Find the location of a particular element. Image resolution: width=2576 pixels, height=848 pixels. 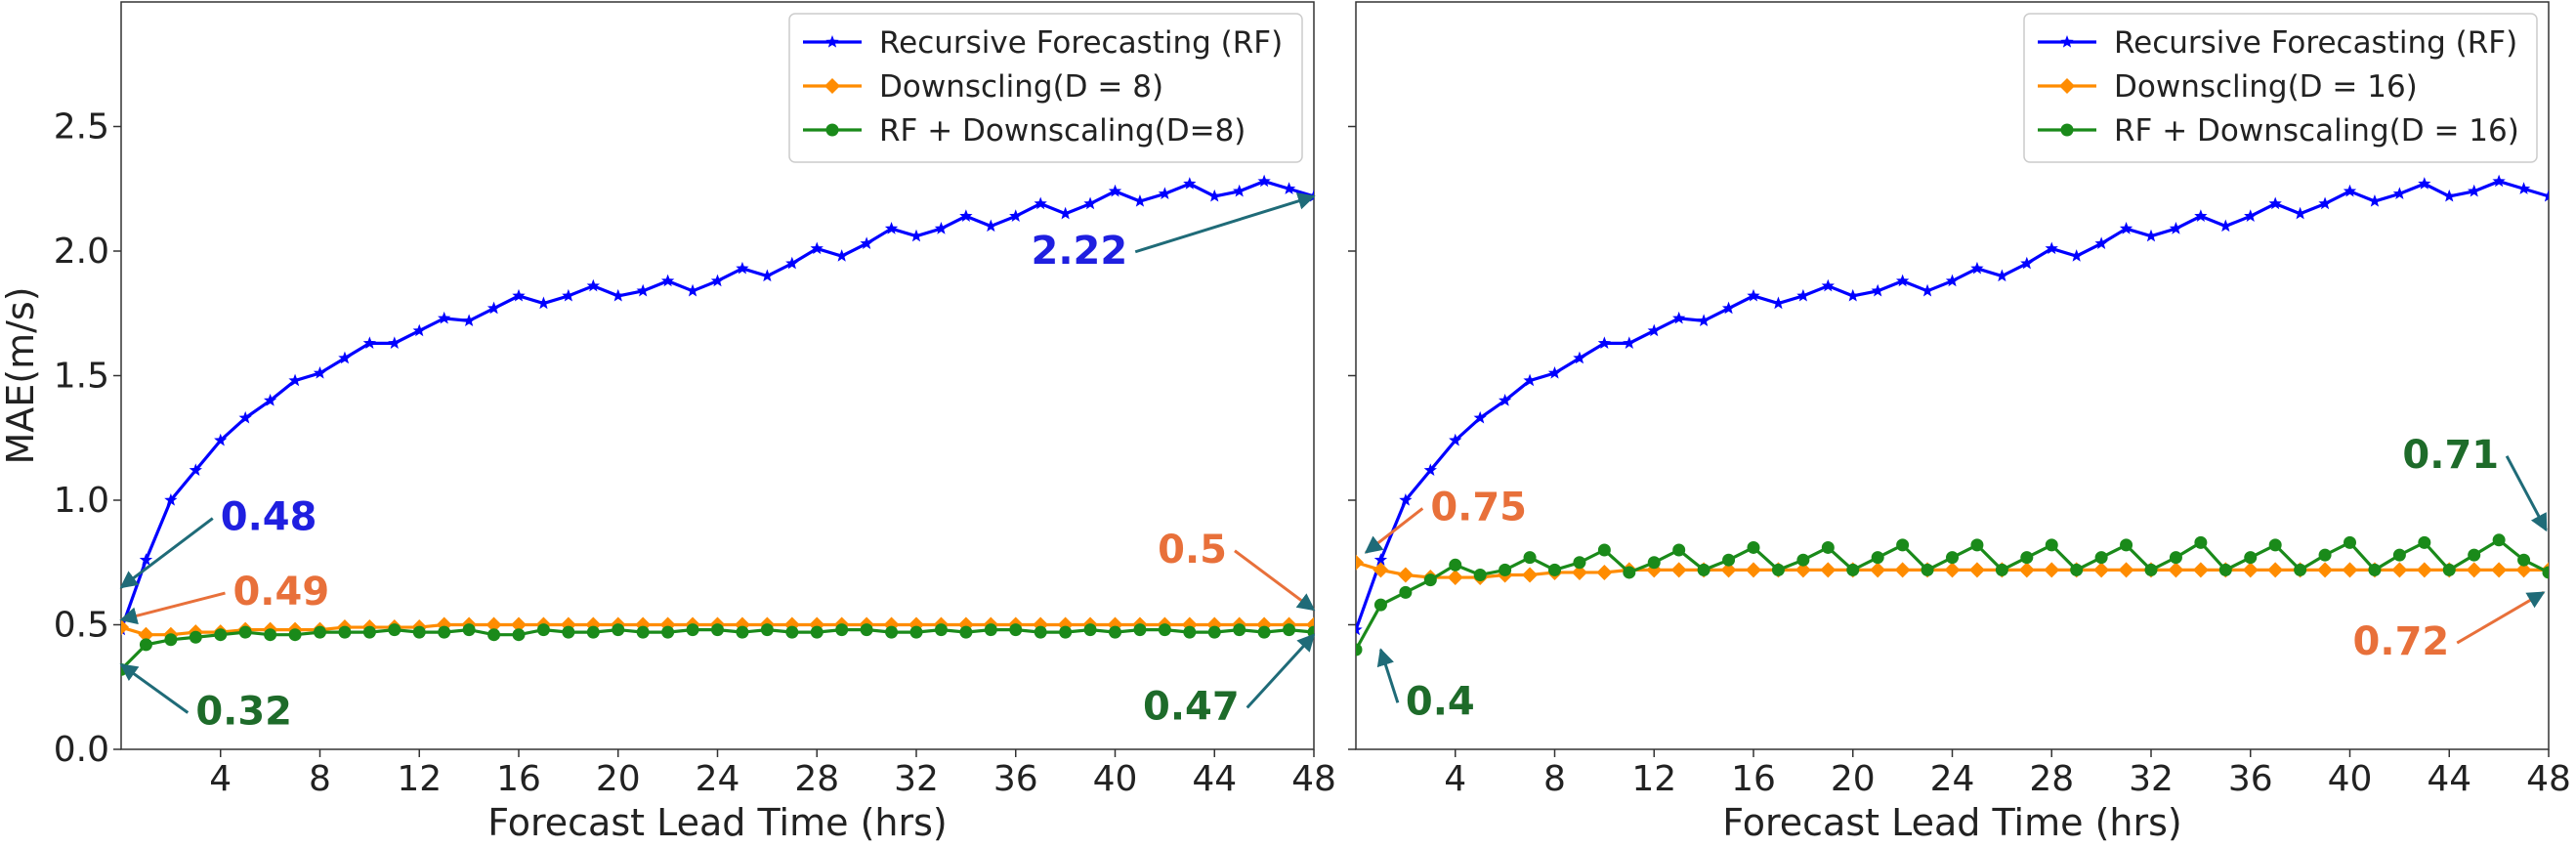

x-tick-label: 36 is located at coordinates (2250, 779).